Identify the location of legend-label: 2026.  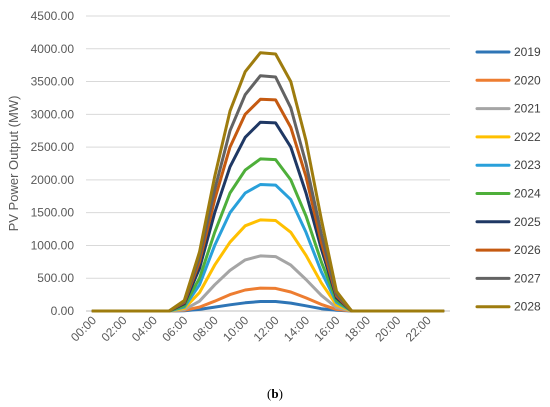
(527, 250).